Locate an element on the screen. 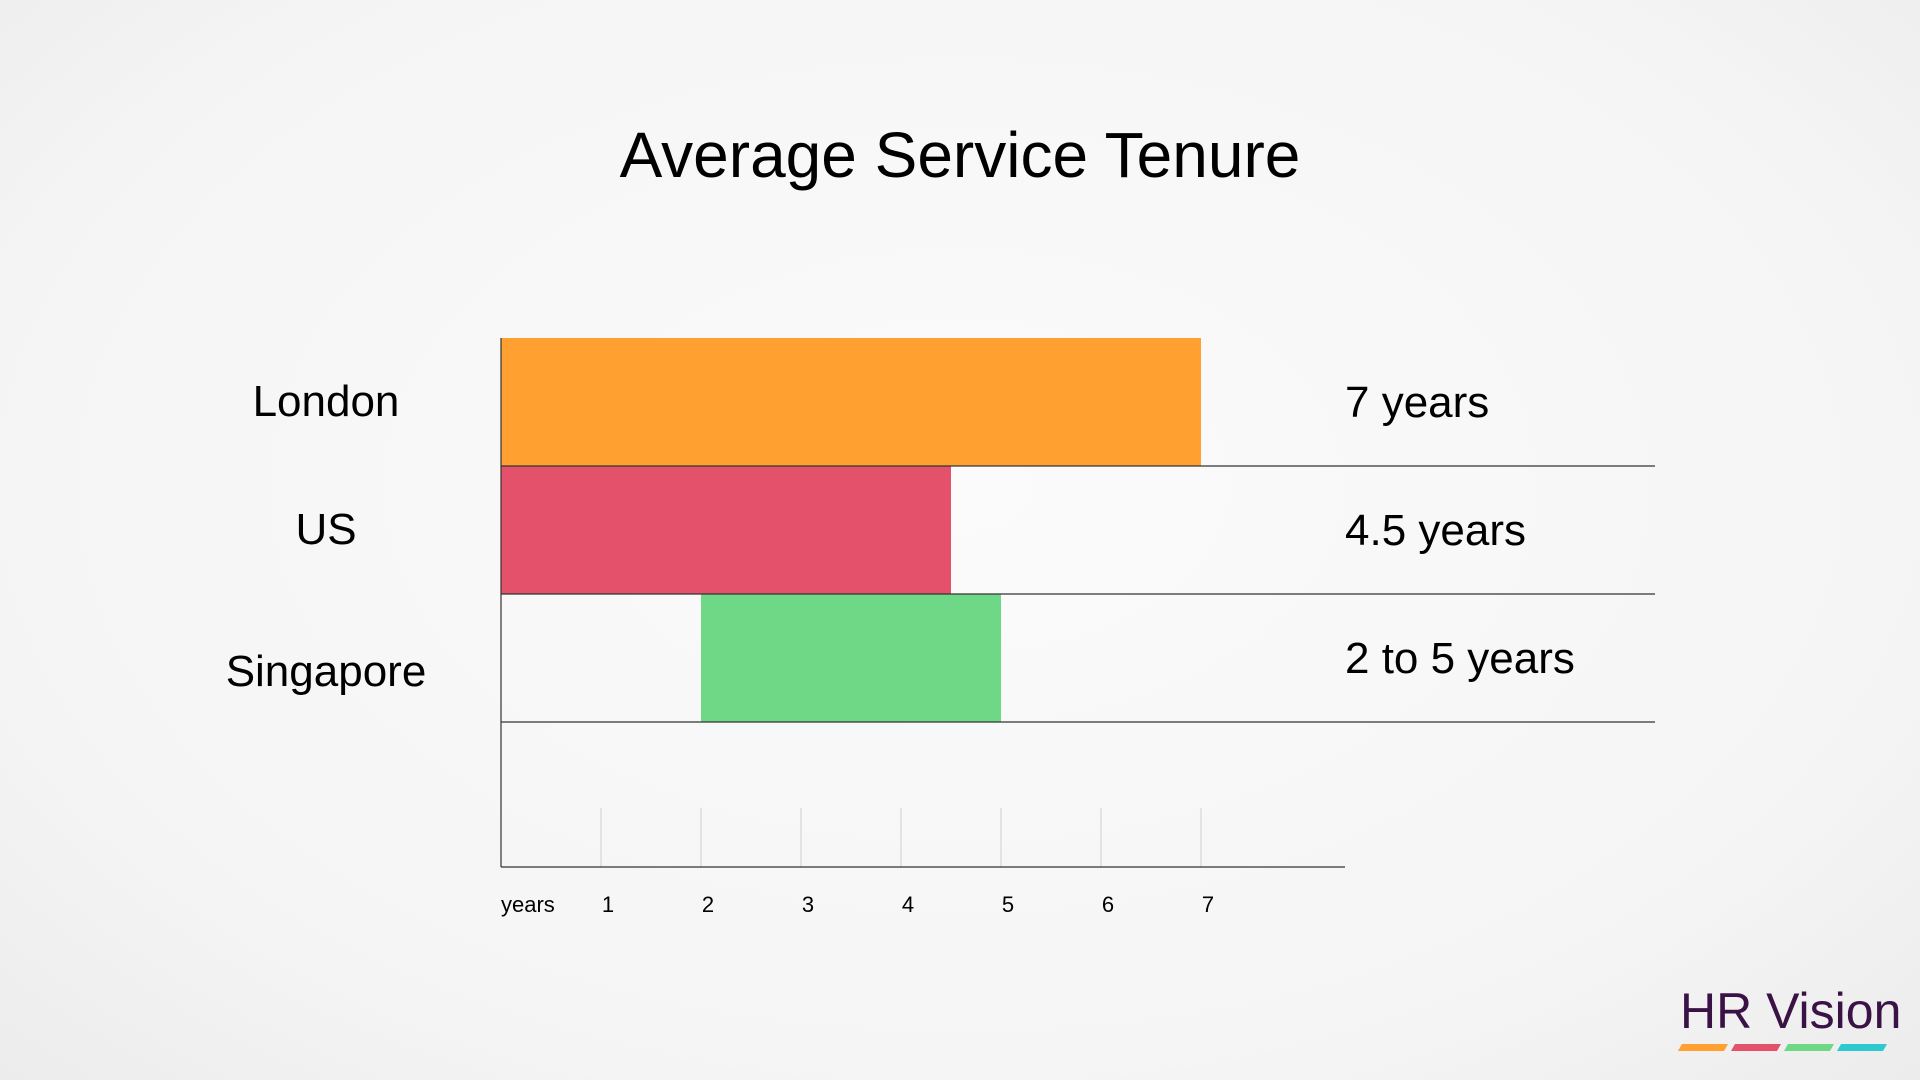 This screenshot has height=1080, width=1920. x-axis-label: years is located at coordinates (528, 904).